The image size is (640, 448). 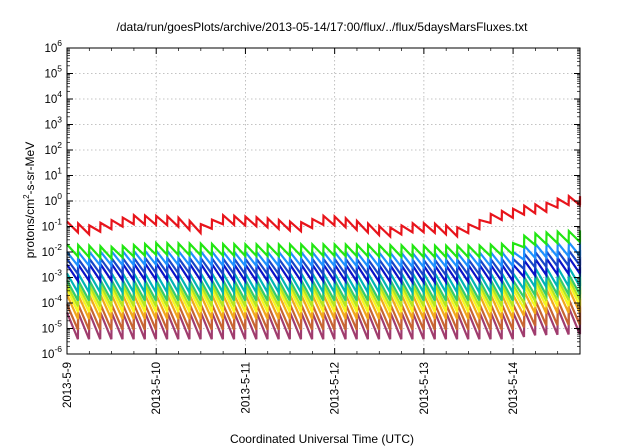 I want to click on y-tick-label: 10⁶, so click(x=53, y=46).